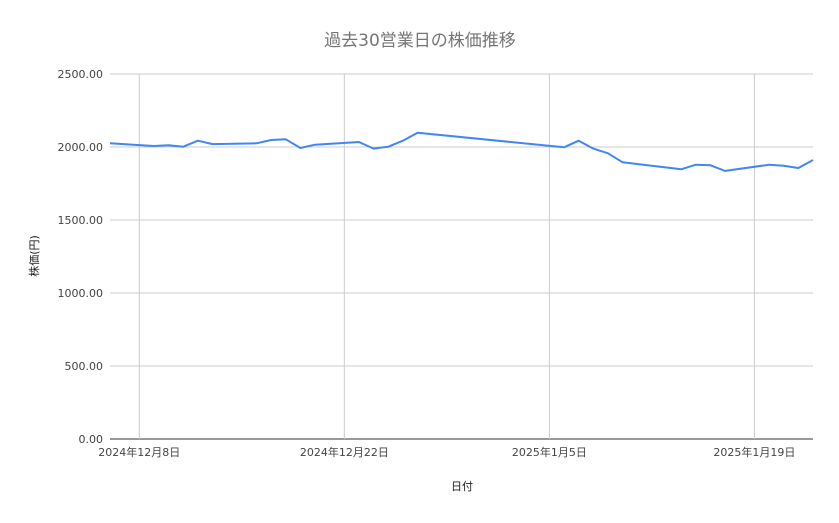 Image resolution: width=839 pixels, height=523 pixels. I want to click on y-tick-label: 500.00, so click(84, 366).